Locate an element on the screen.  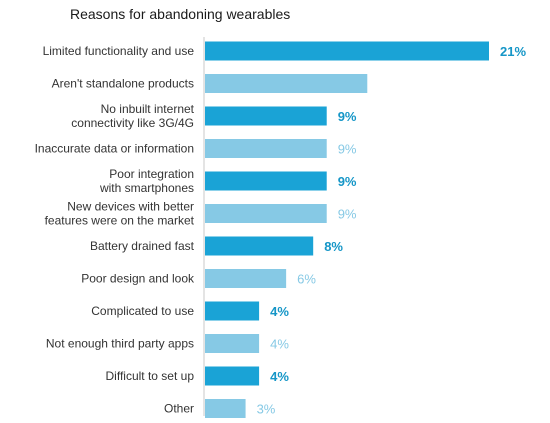
value-label-3: 9% is located at coordinates (347, 149).